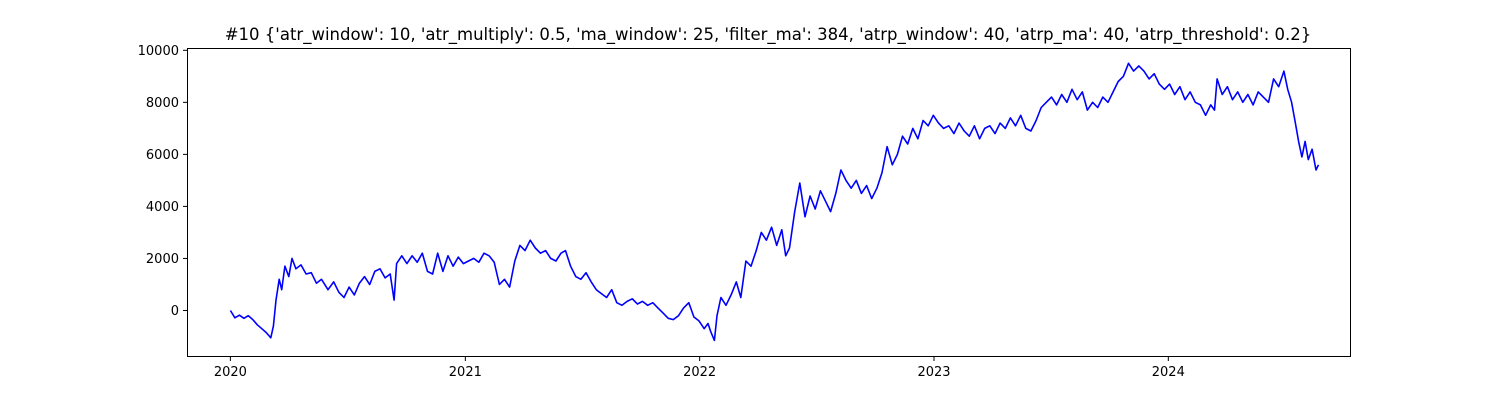  What do you see at coordinates (162, 259) in the screenshot?
I see `y-tick-label: 2000` at bounding box center [162, 259].